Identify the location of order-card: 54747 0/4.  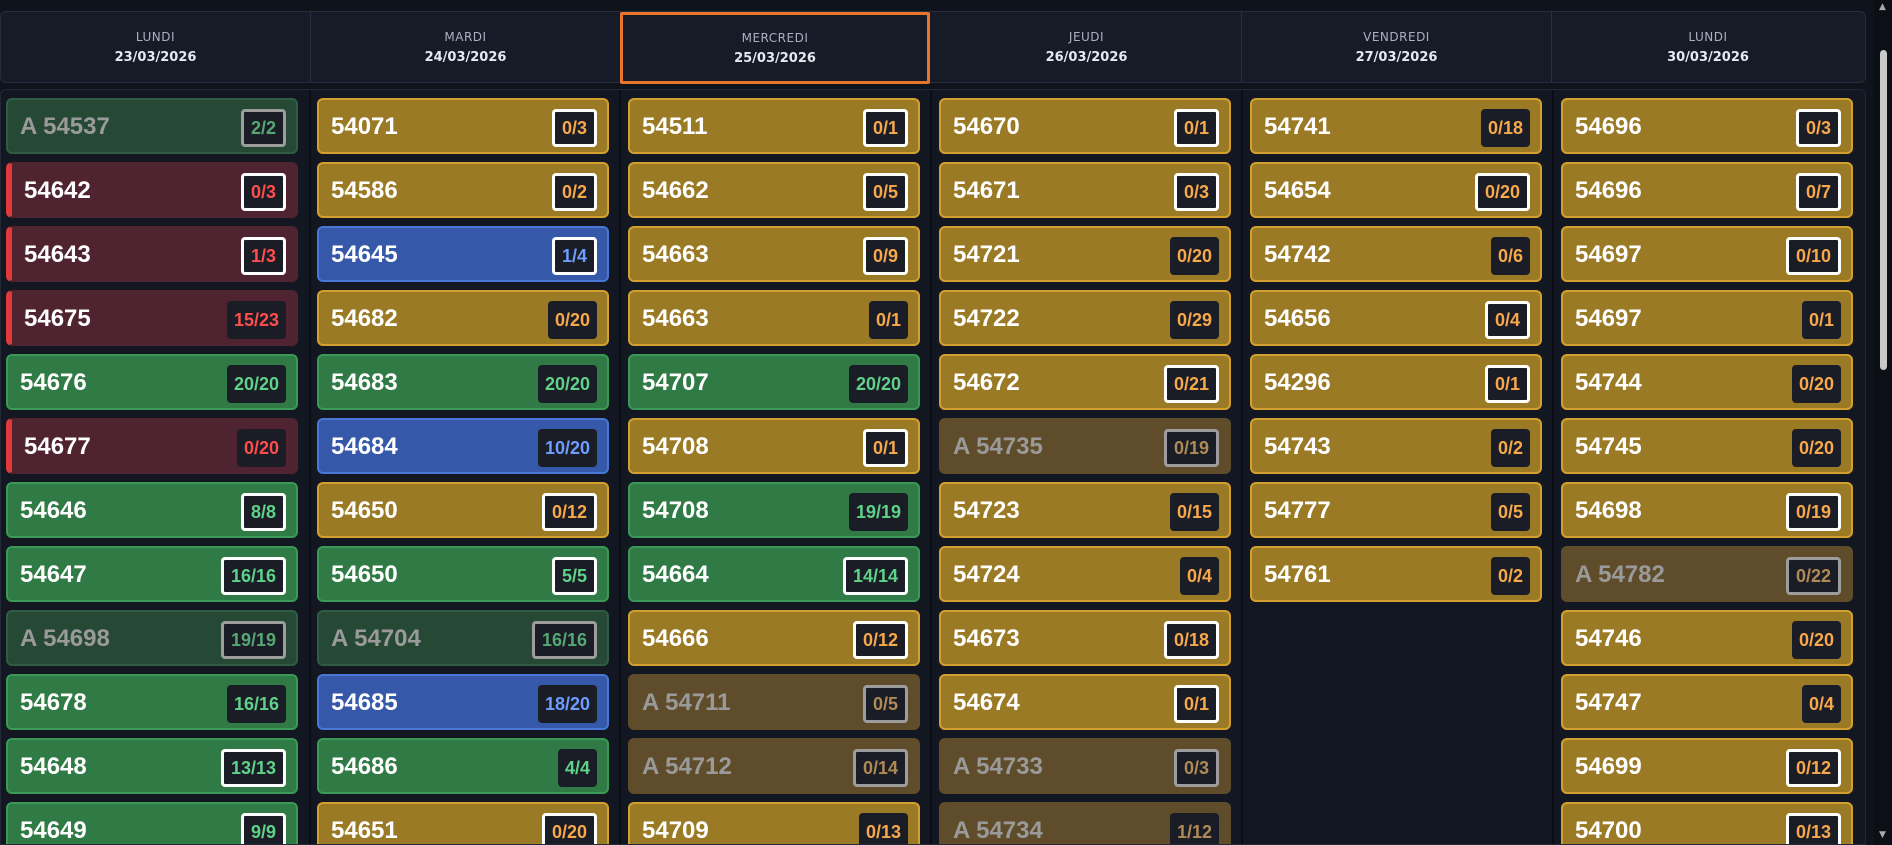
(1707, 702).